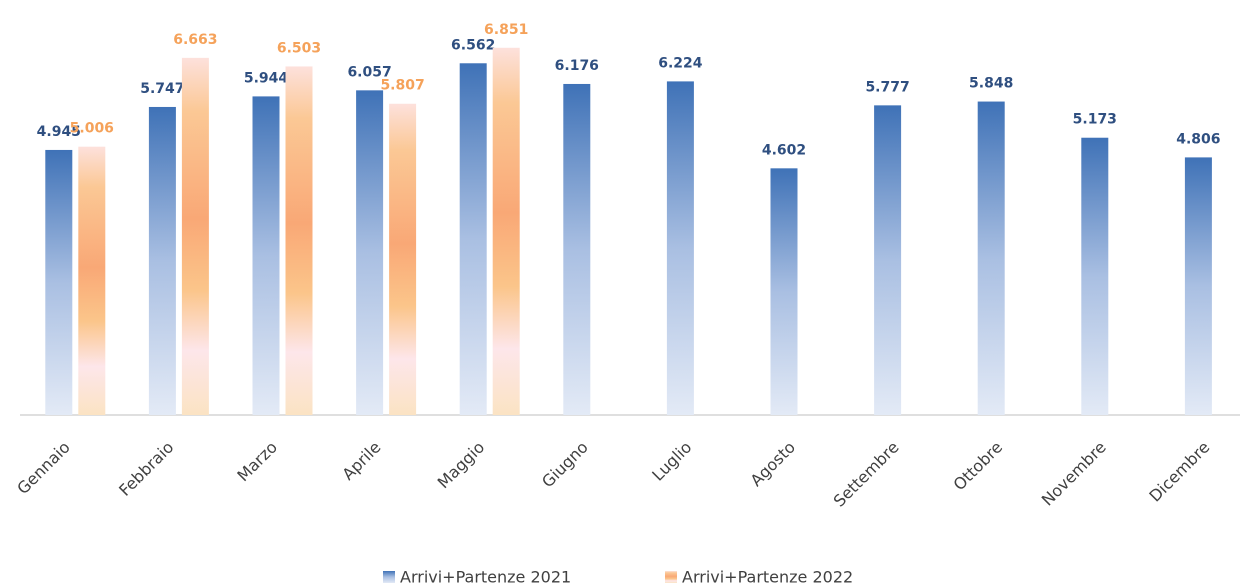  What do you see at coordinates (162, 89) in the screenshot?
I see `value-label: 5.747` at bounding box center [162, 89].